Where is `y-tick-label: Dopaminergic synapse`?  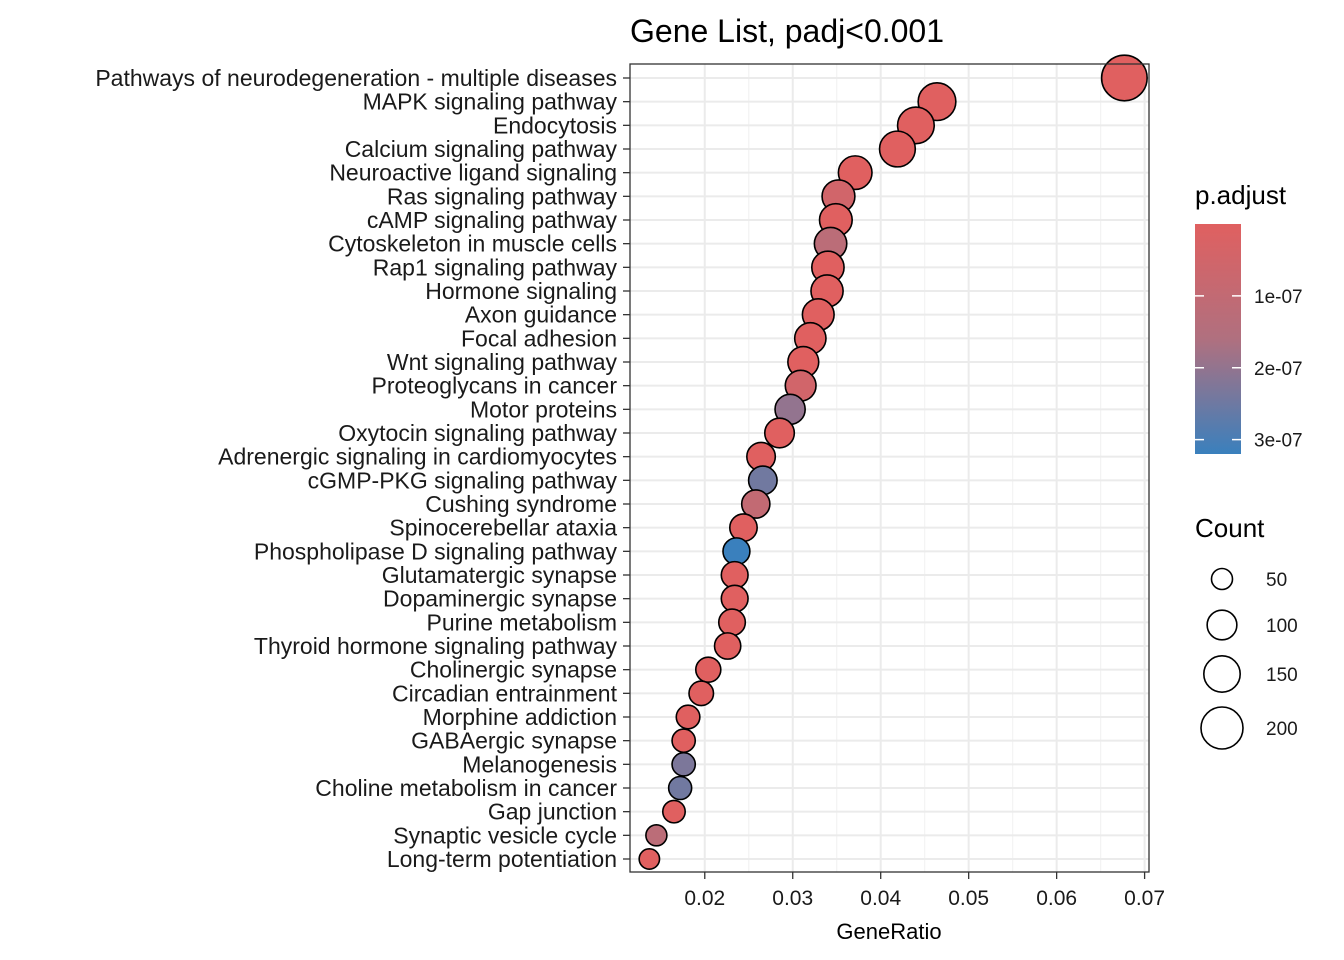
y-tick-label: Dopaminergic synapse is located at coordinates (500, 599).